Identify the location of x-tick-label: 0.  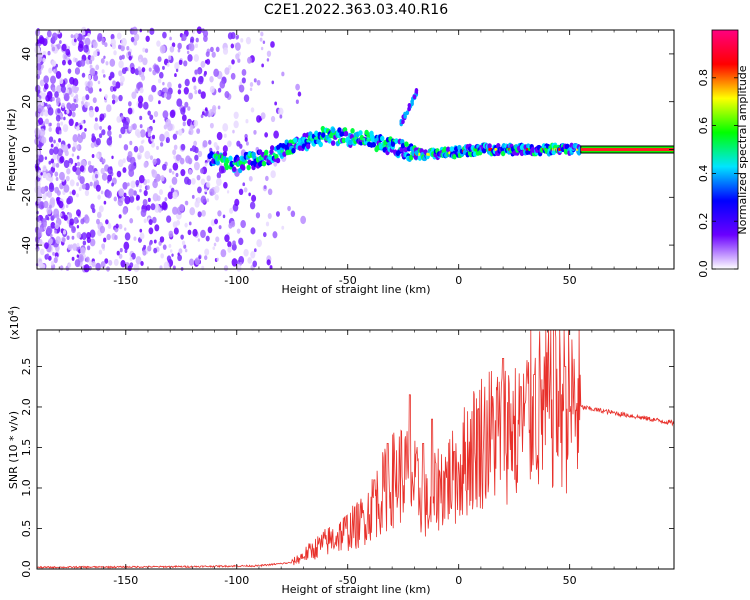
(458, 280).